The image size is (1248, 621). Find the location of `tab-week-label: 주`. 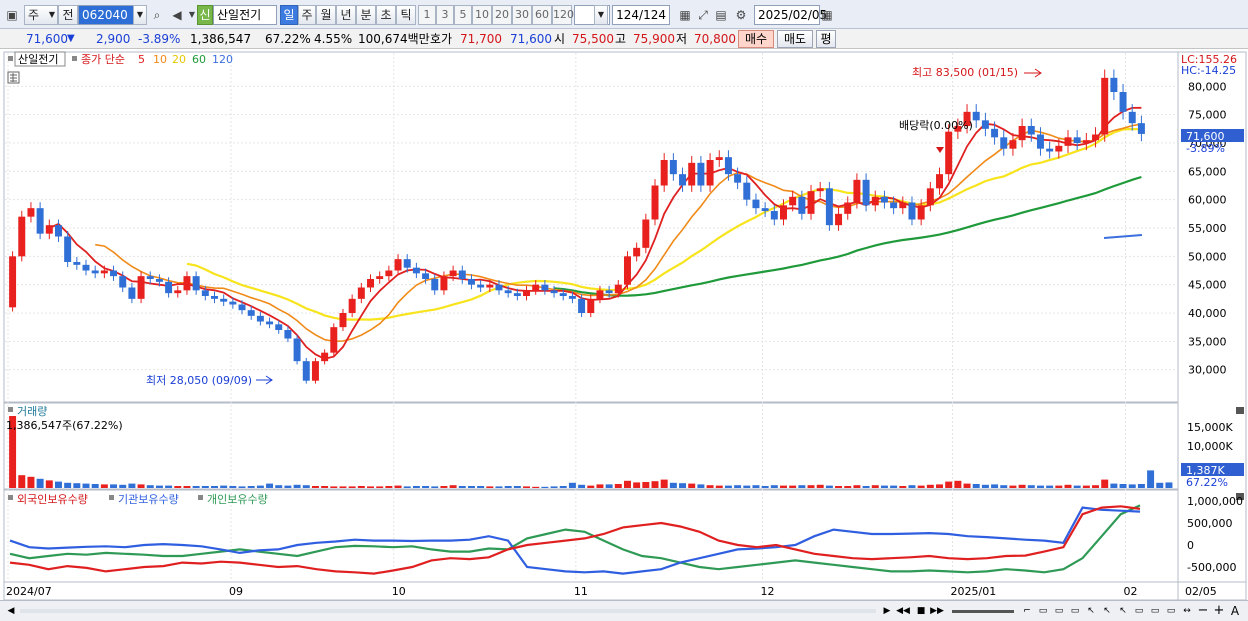

tab-week-label: 주 is located at coordinates (307, 15).